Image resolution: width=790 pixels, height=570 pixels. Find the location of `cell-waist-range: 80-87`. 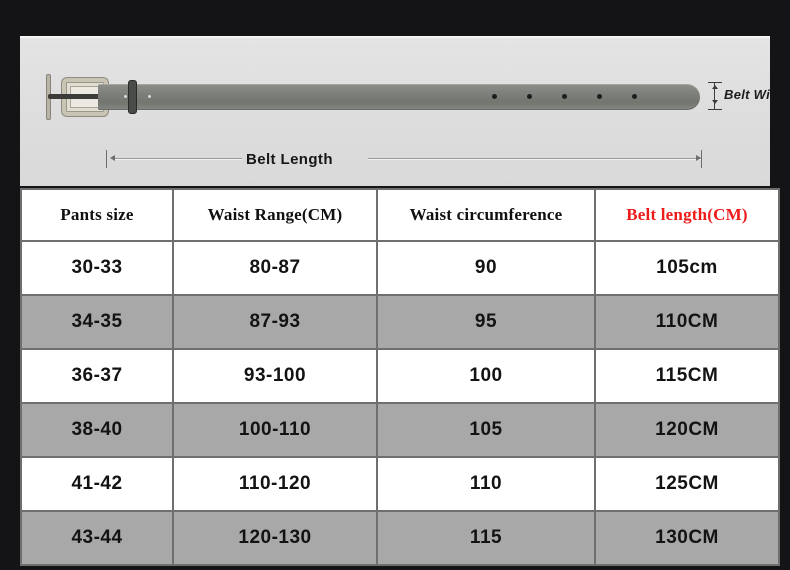

cell-waist-range: 80-87 is located at coordinates (275, 268).